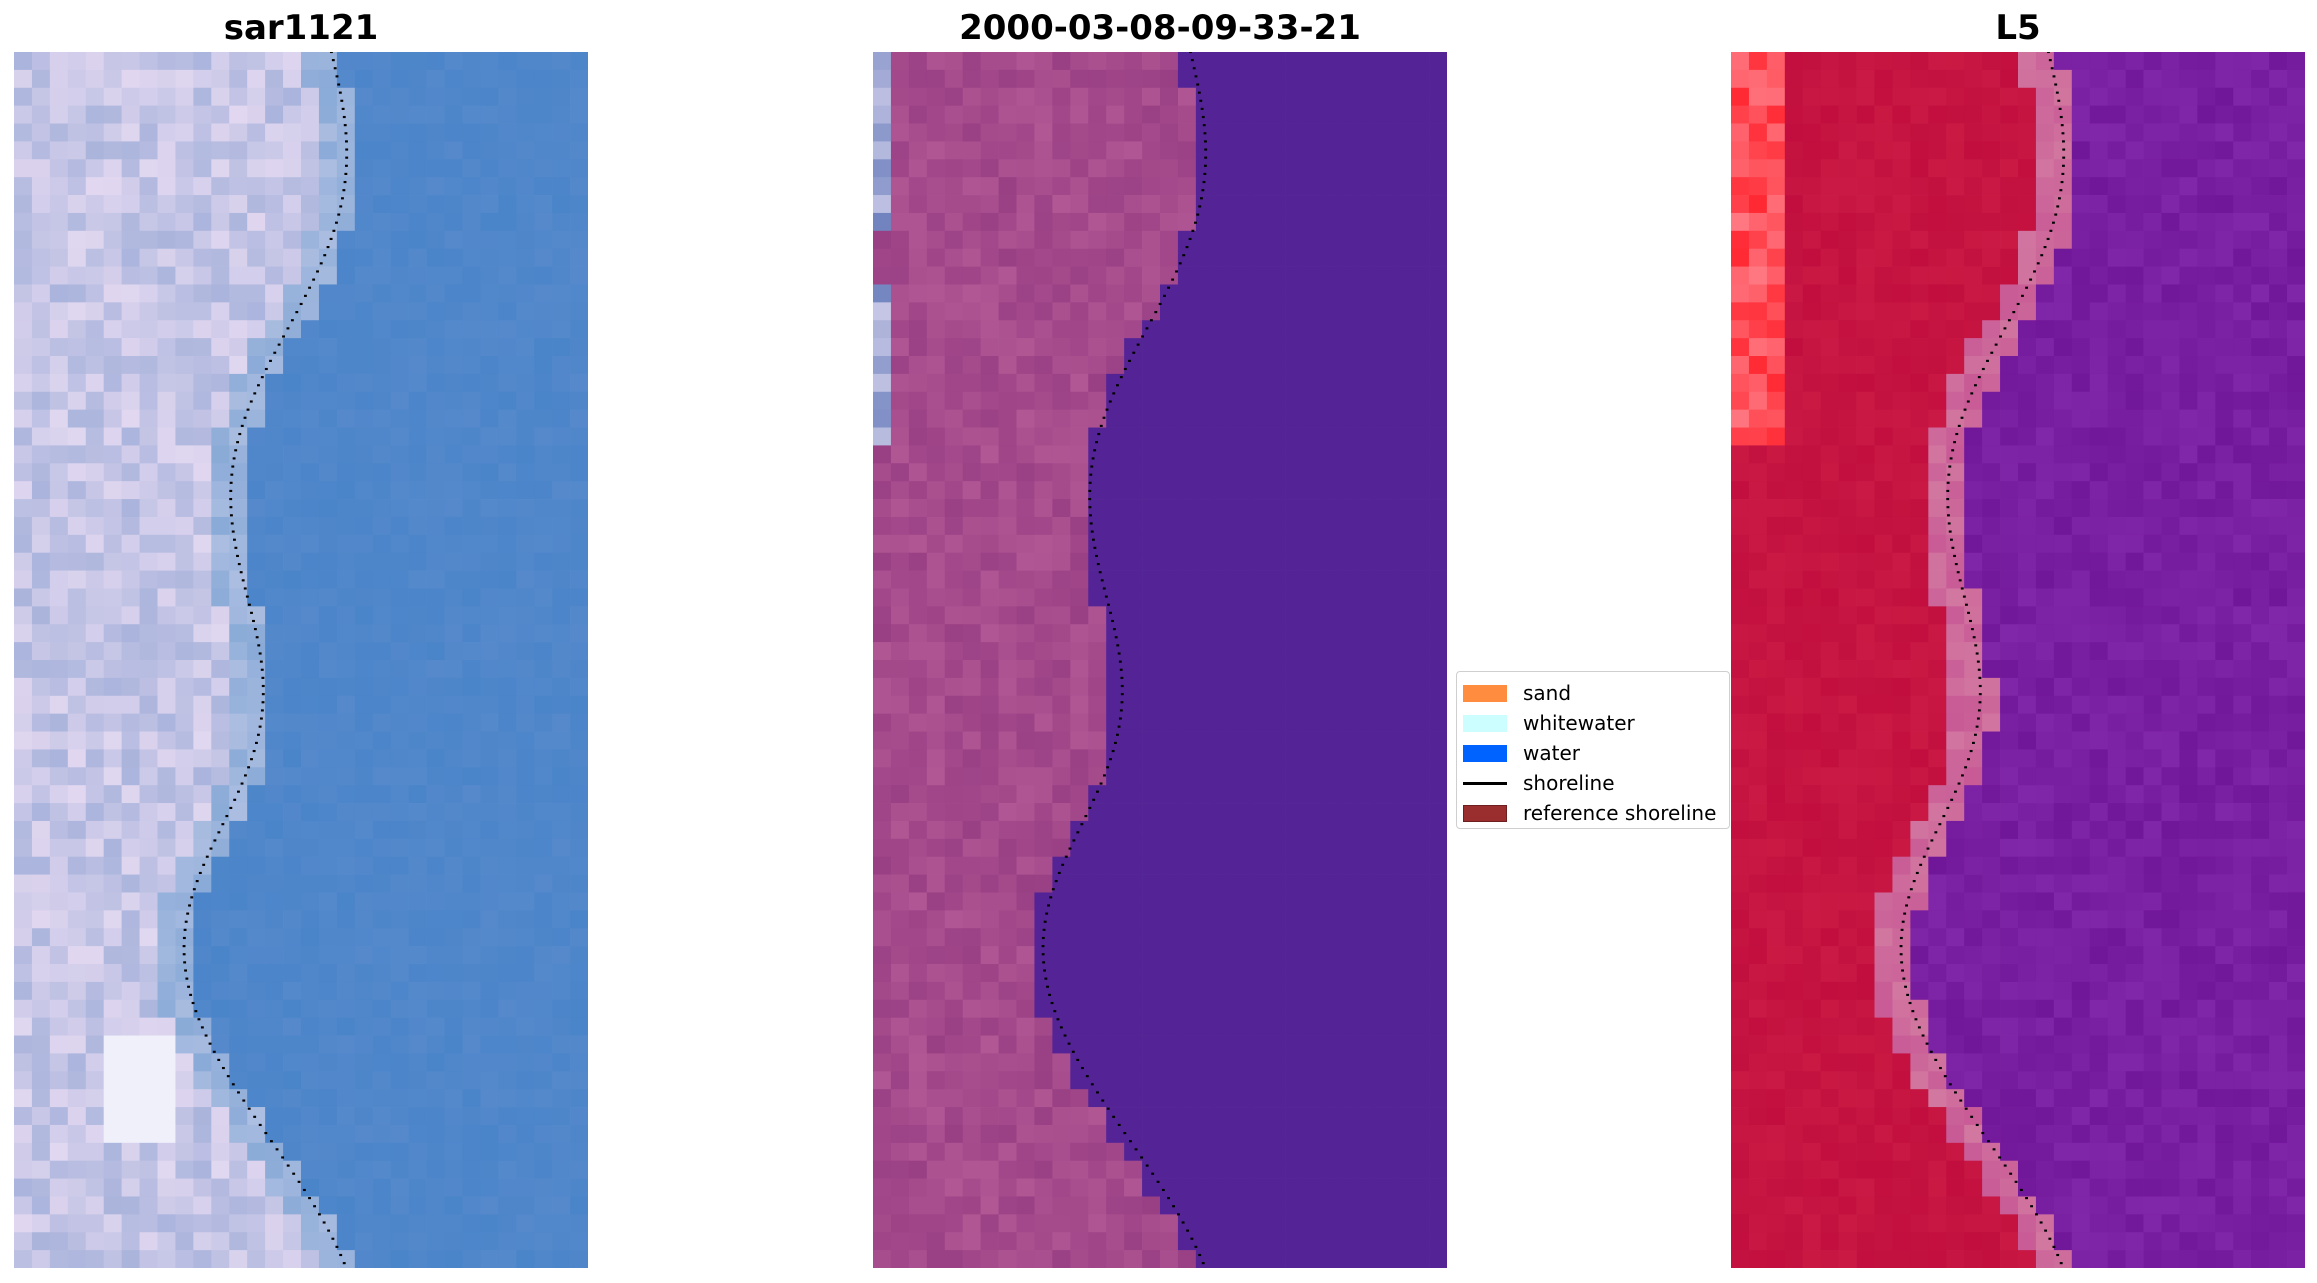  I want to click on legend-label: water, so click(1551, 753).